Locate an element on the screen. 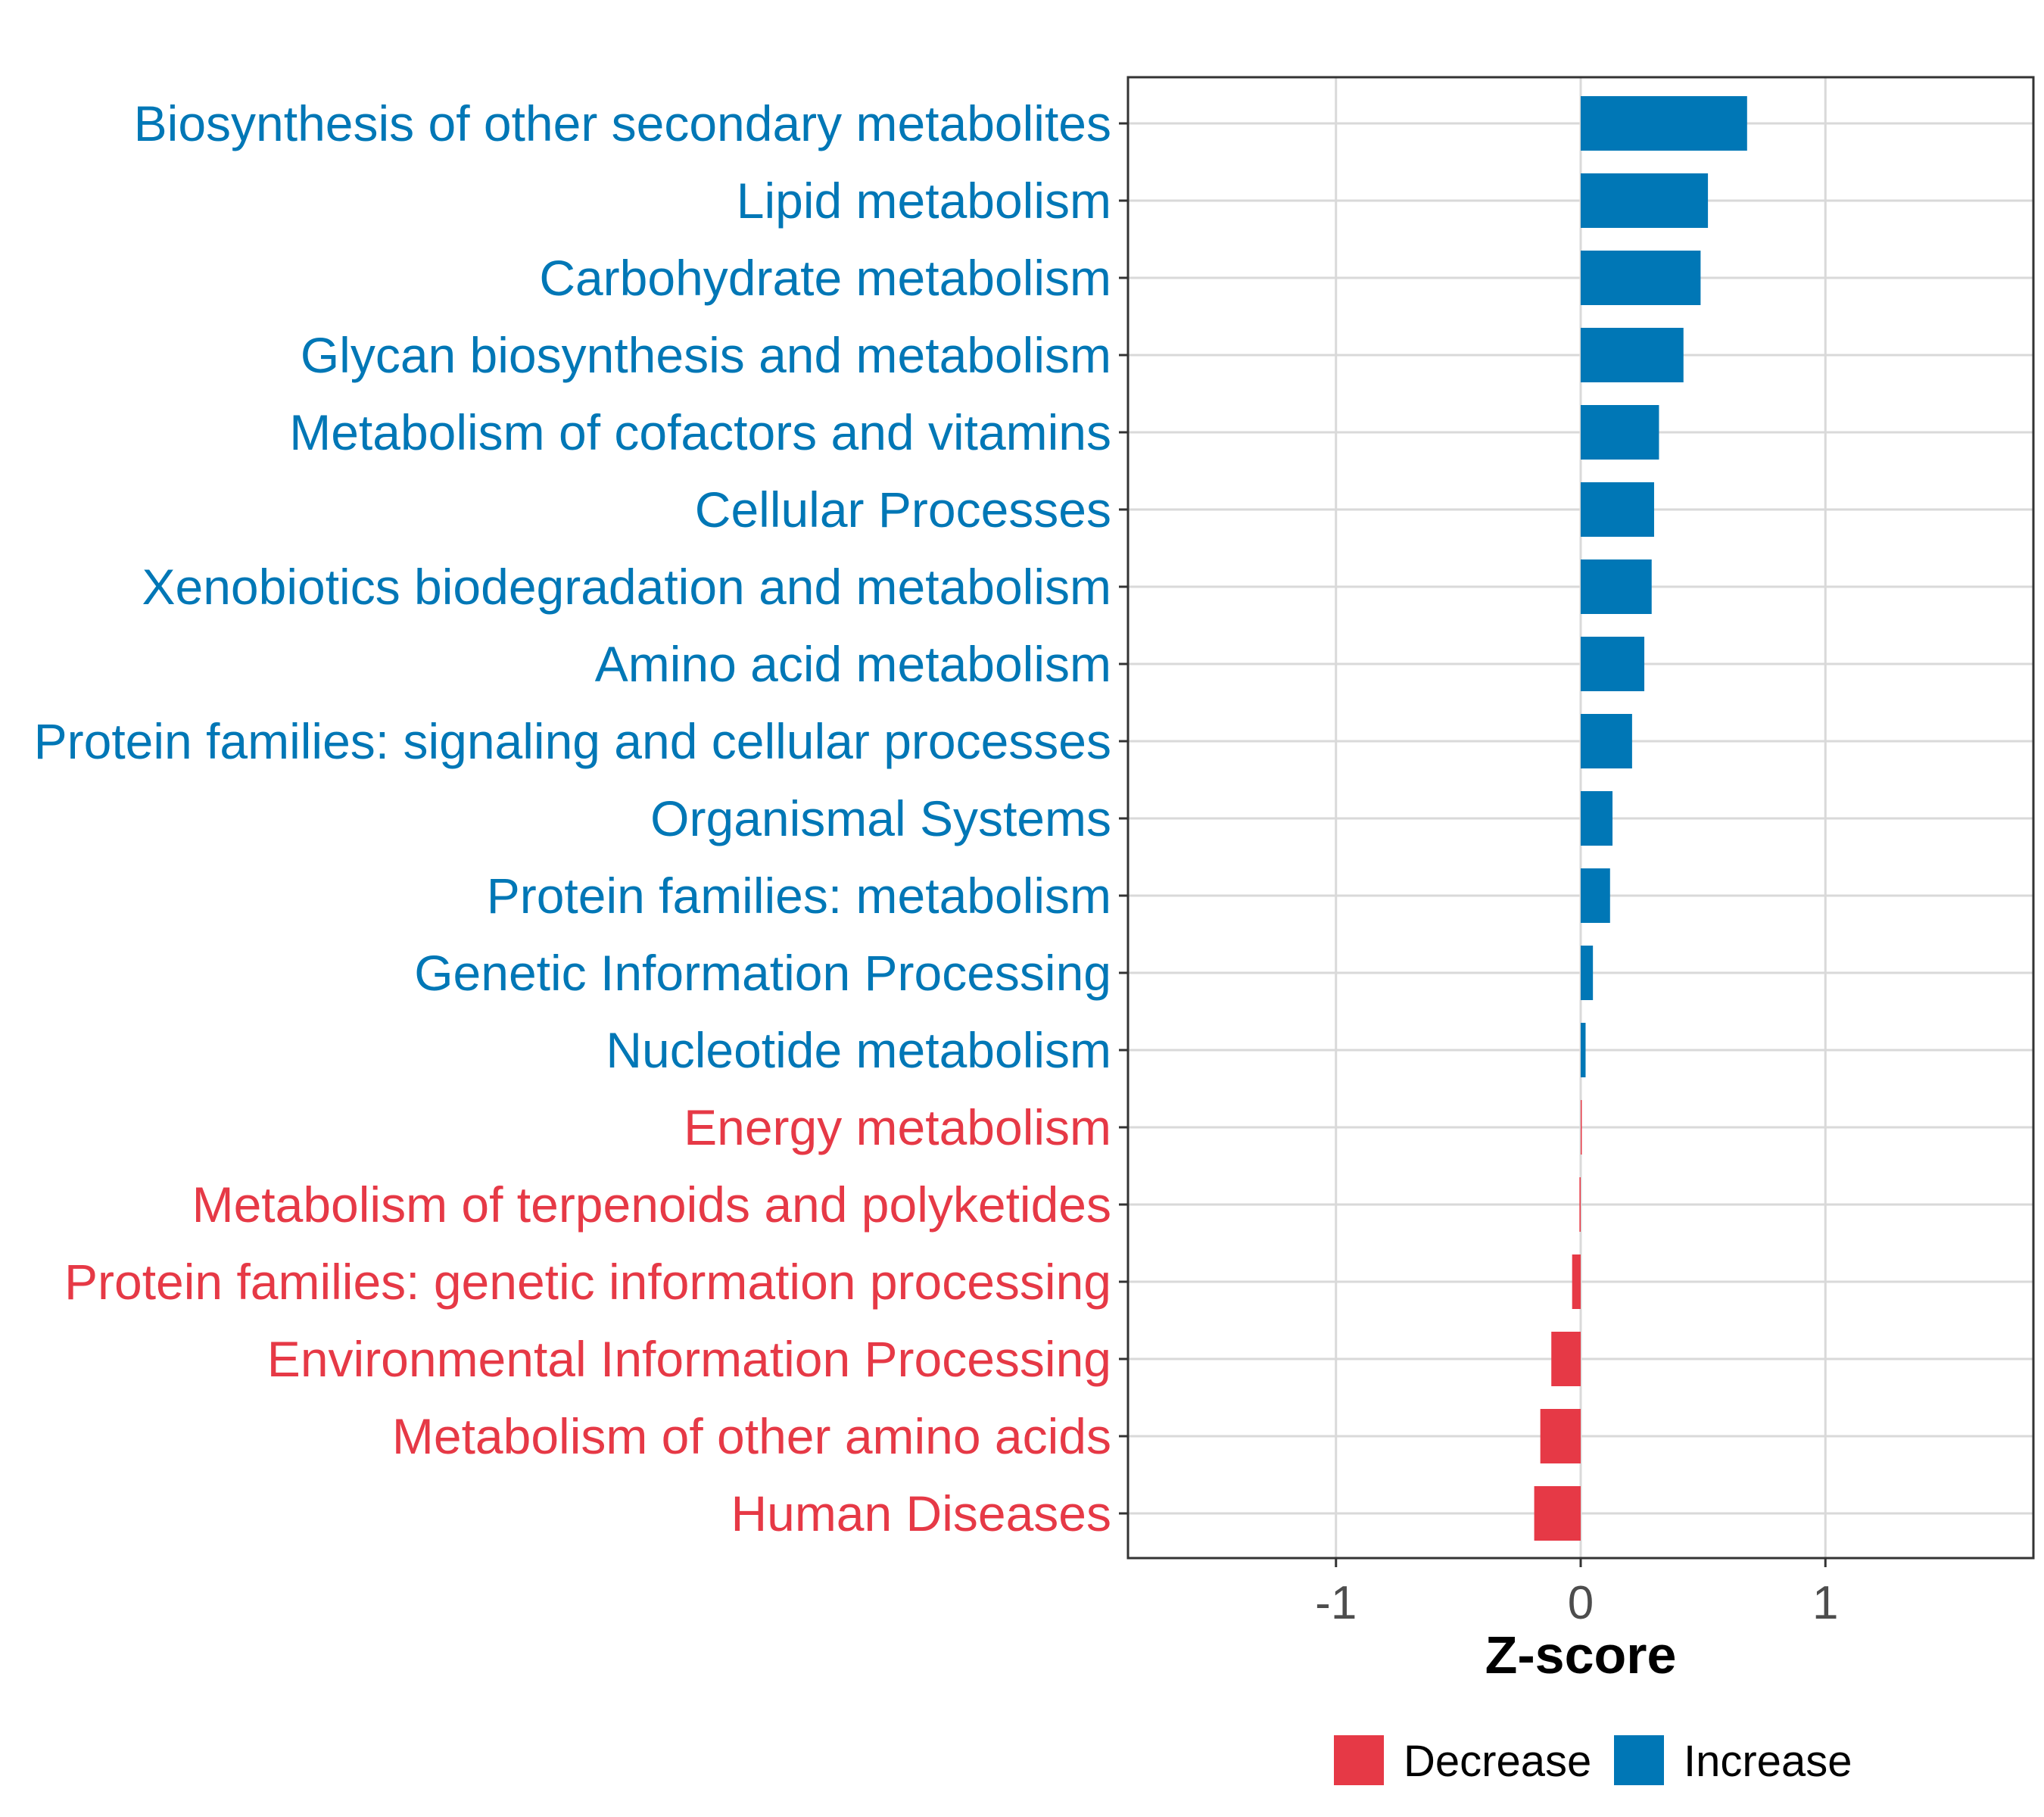  legend-label-decrease: Decrease is located at coordinates (1497, 1761).